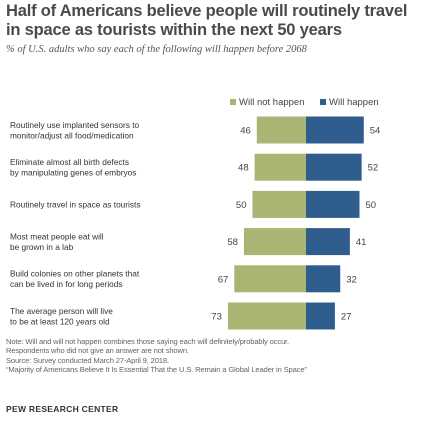 Image resolution: width=424 pixels, height=433 pixels. What do you see at coordinates (223, 279) in the screenshot?
I see `value-label-will-not: 67` at bounding box center [223, 279].